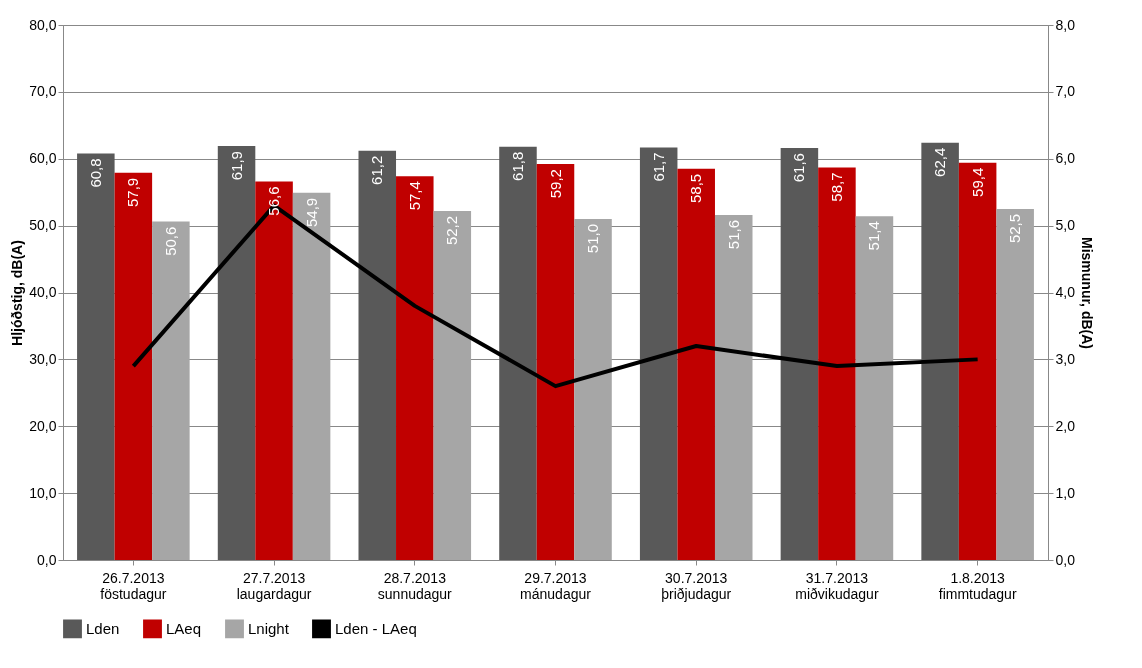 The width and height of the screenshot is (1142, 668). What do you see at coordinates (1065, 292) in the screenshot?
I see `y2-tick-label: 4,0` at bounding box center [1065, 292].